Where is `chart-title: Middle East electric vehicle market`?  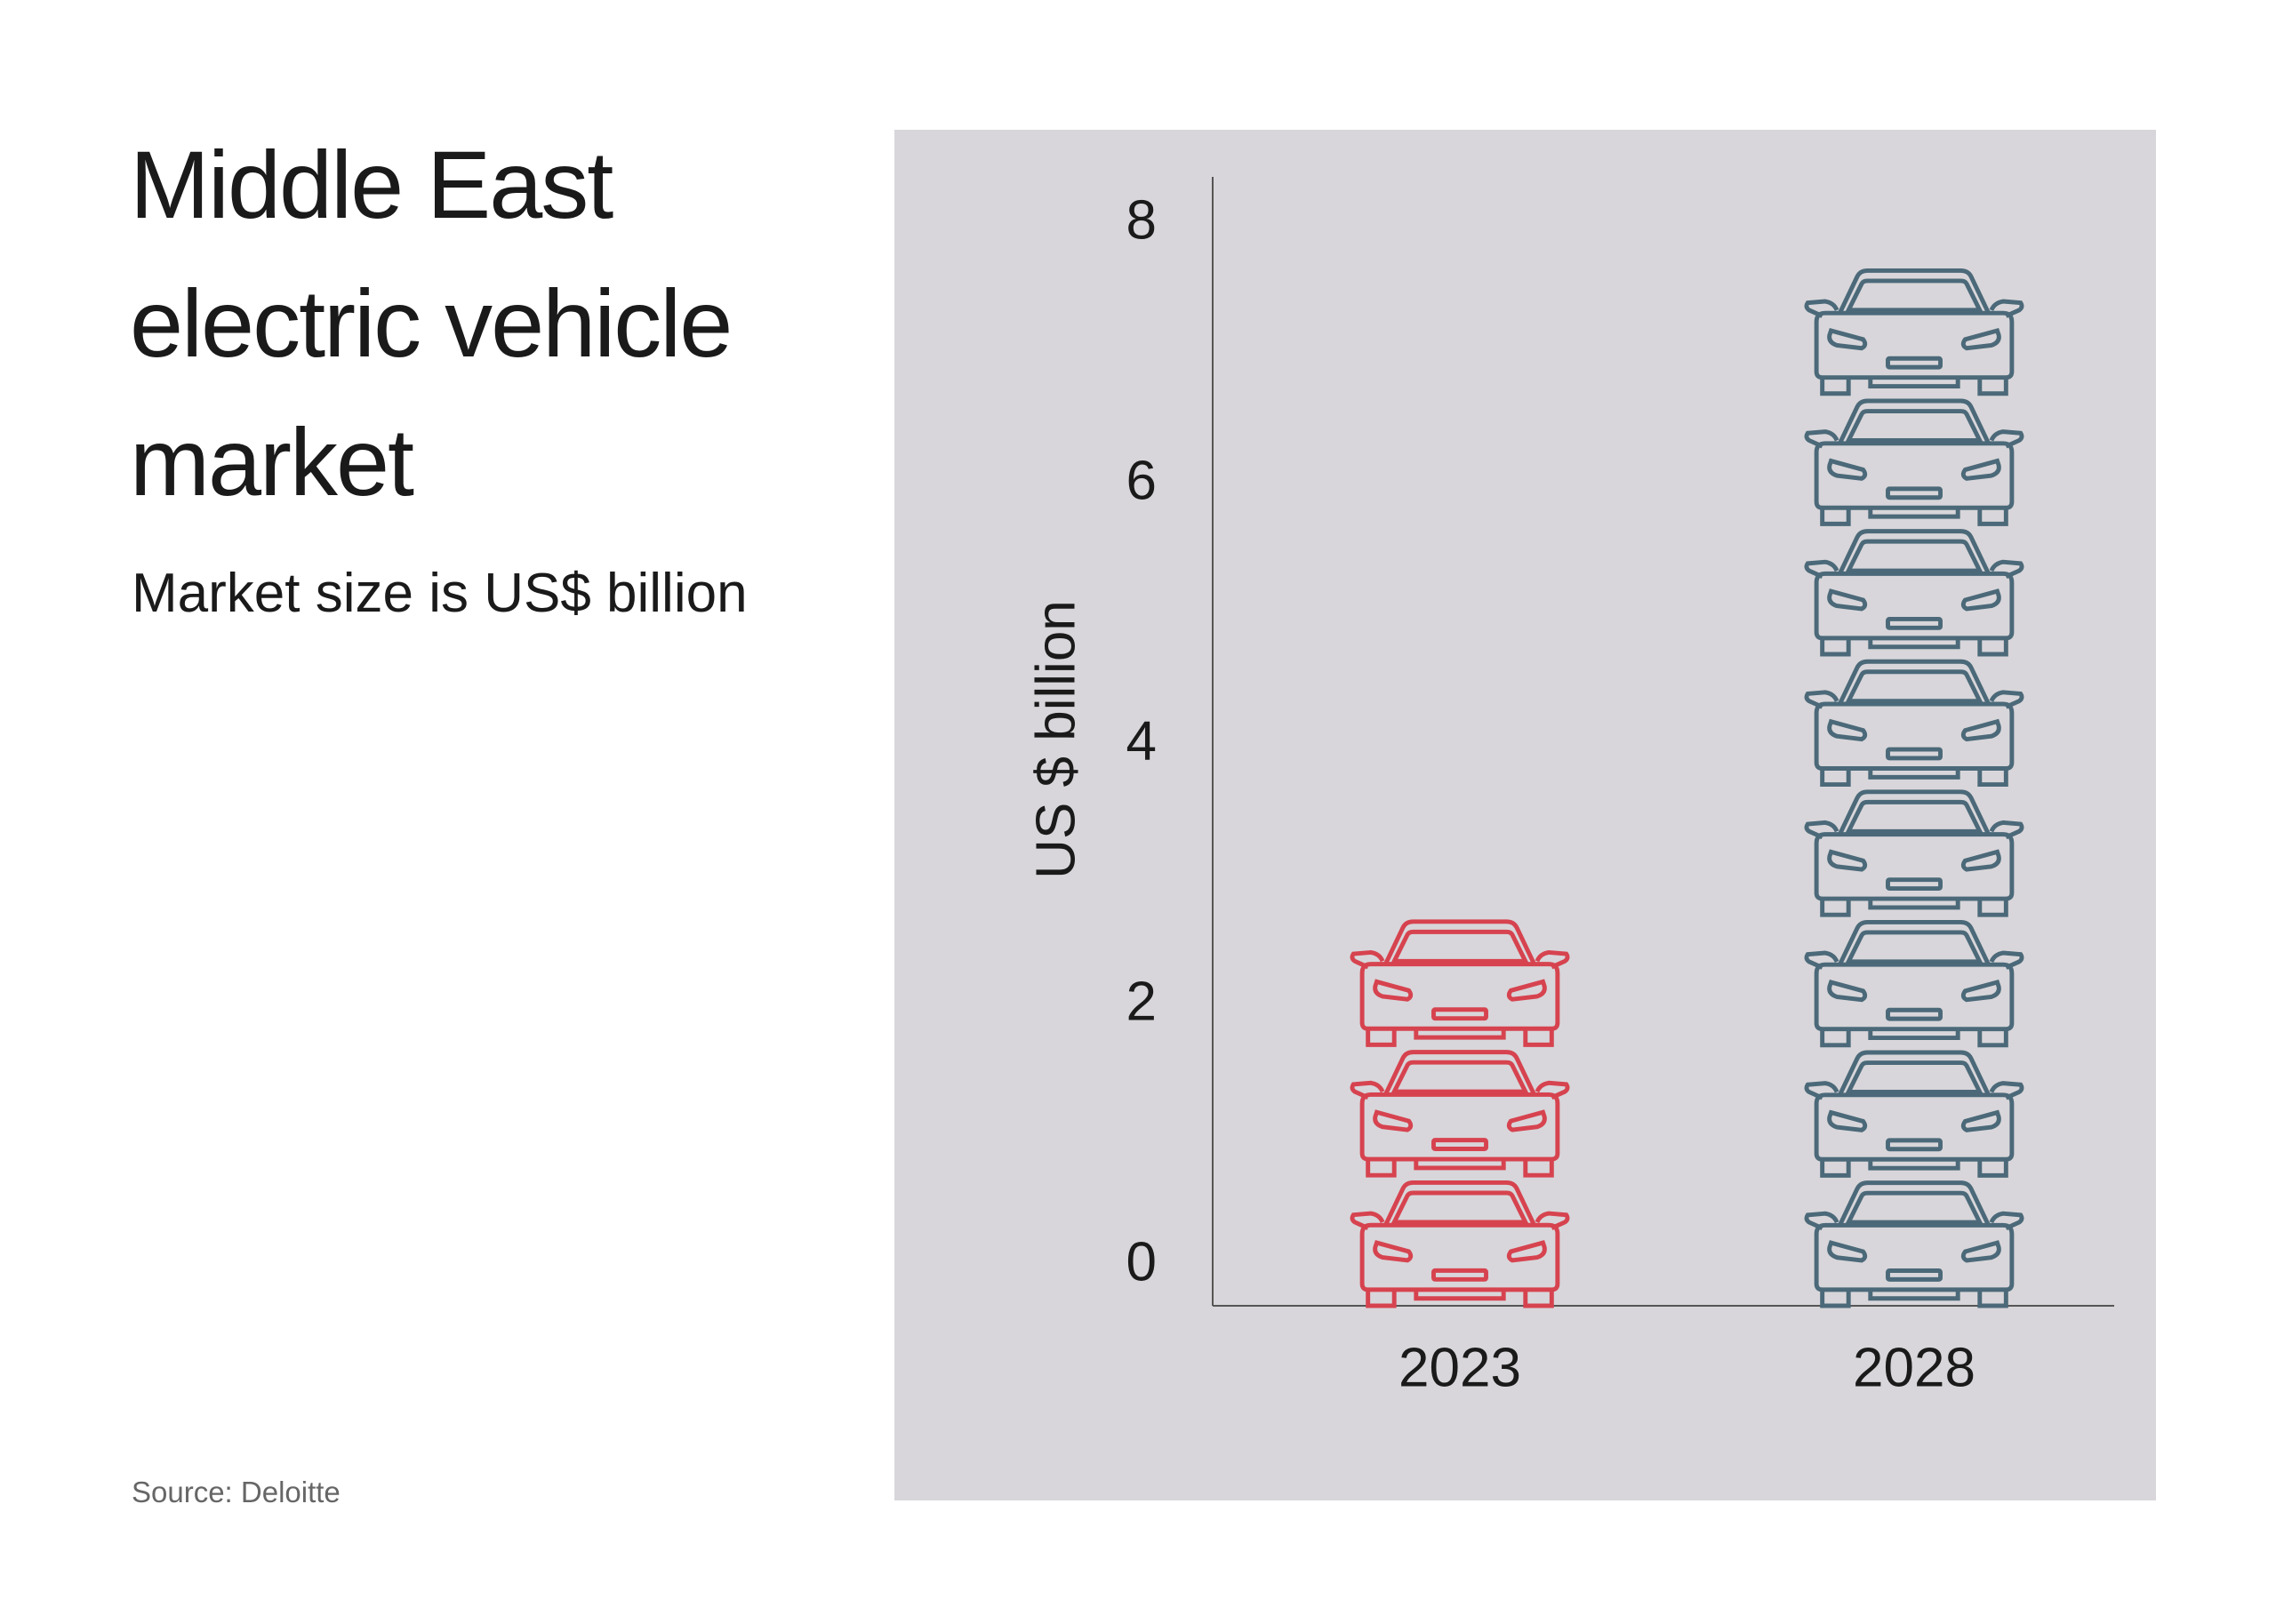
chart-title: Middle East electric vehicle market is located at coordinates (431, 323).